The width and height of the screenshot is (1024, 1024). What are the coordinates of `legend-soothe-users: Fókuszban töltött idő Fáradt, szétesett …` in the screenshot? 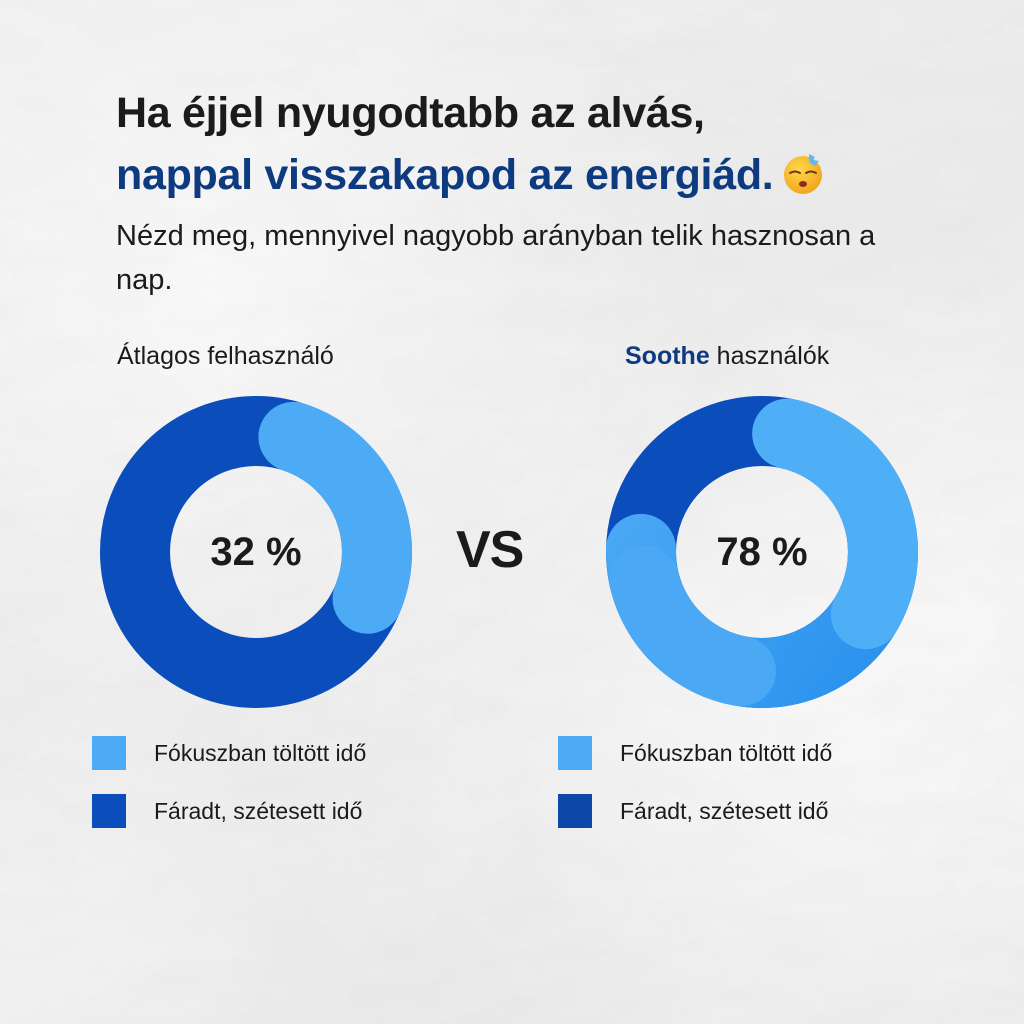 It's located at (695, 794).